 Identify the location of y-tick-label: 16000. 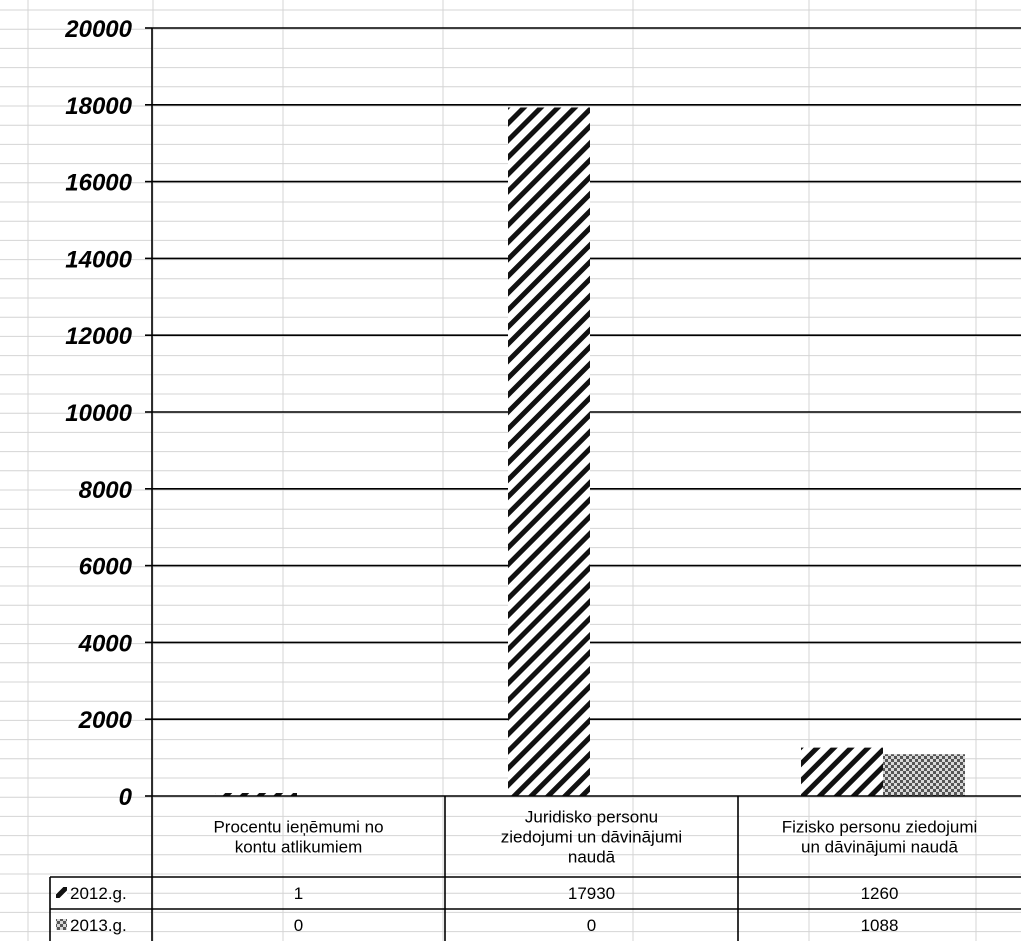
(98, 183).